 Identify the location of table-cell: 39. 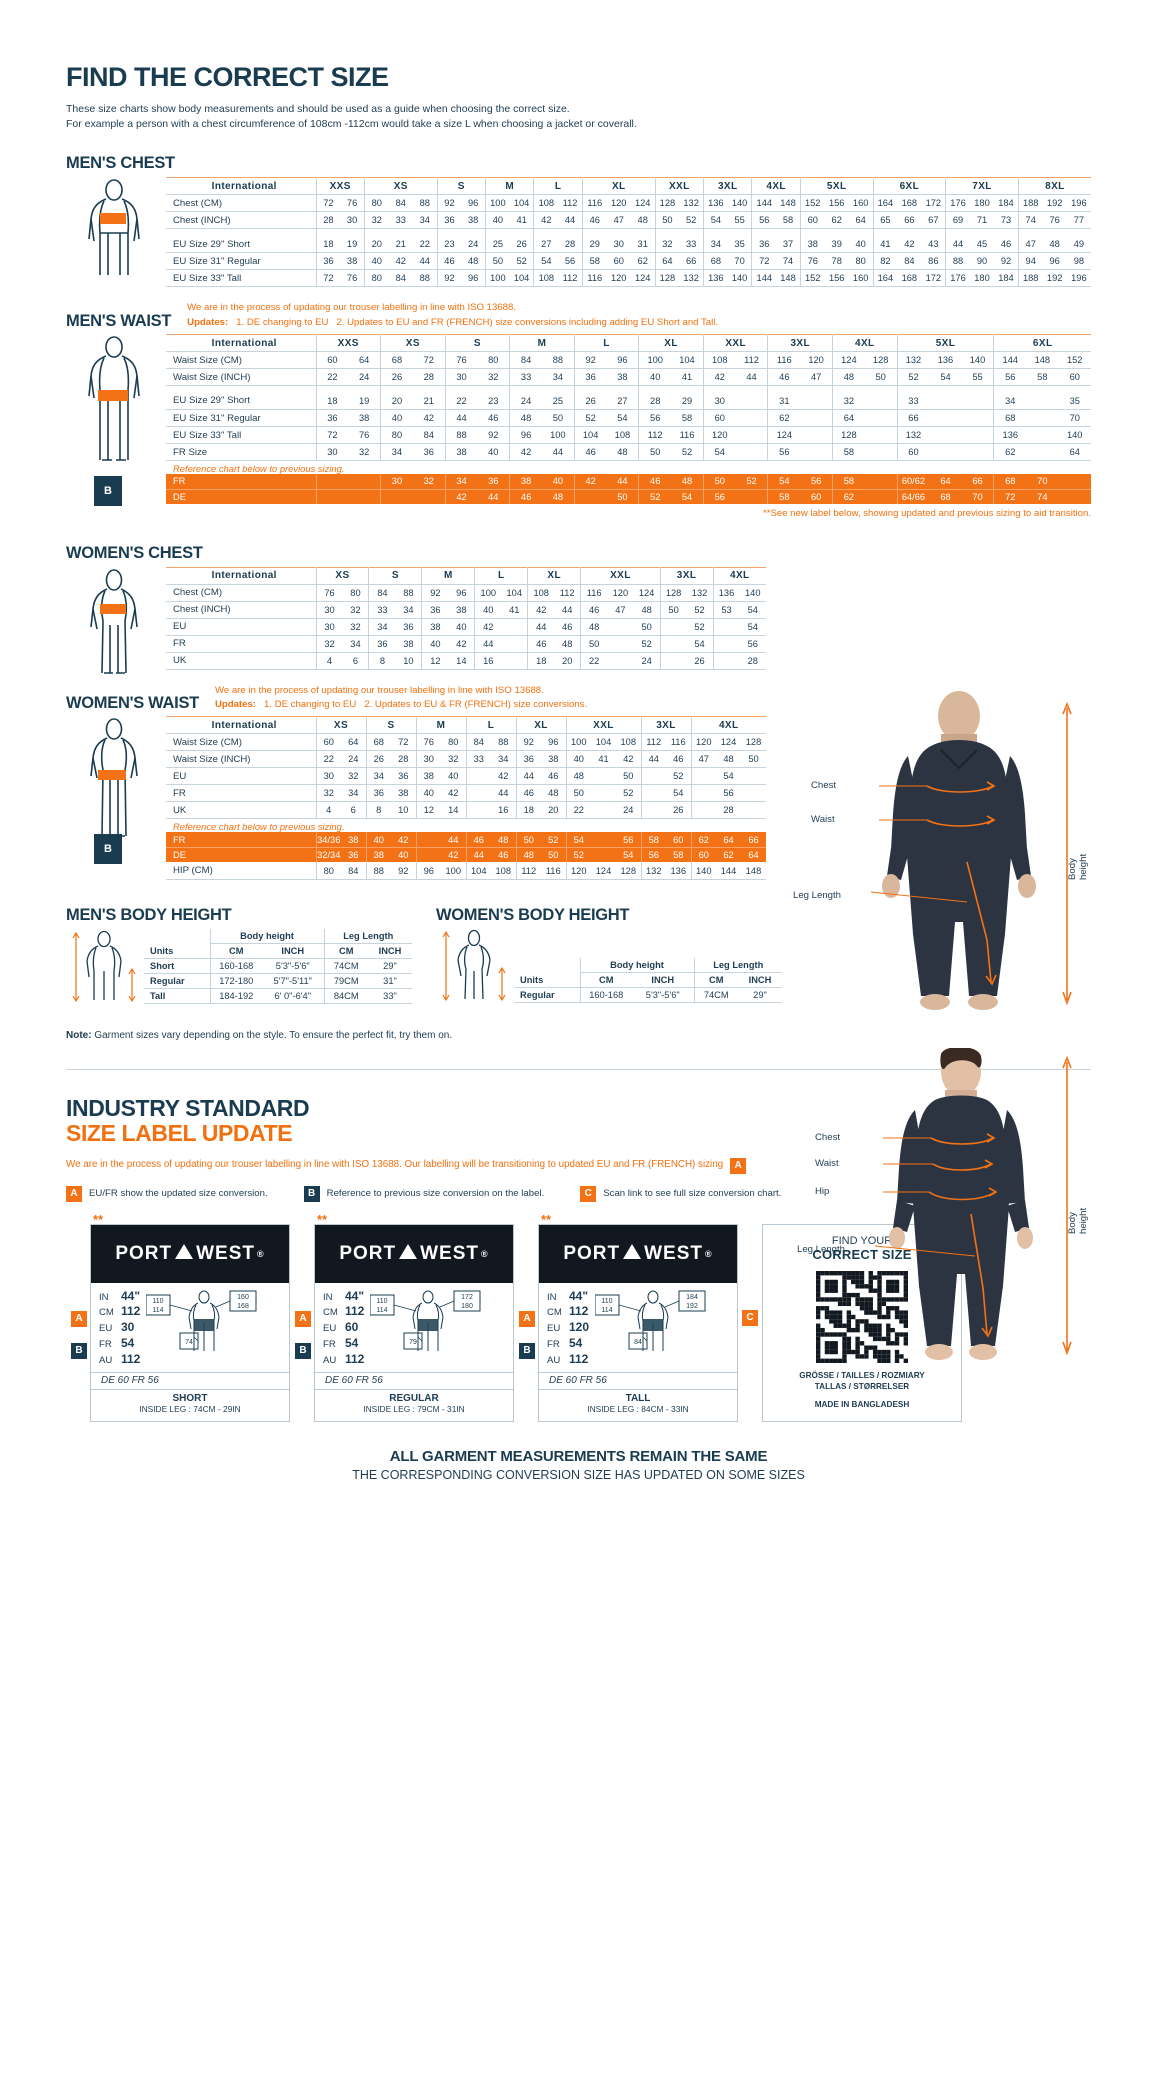
(836, 244).